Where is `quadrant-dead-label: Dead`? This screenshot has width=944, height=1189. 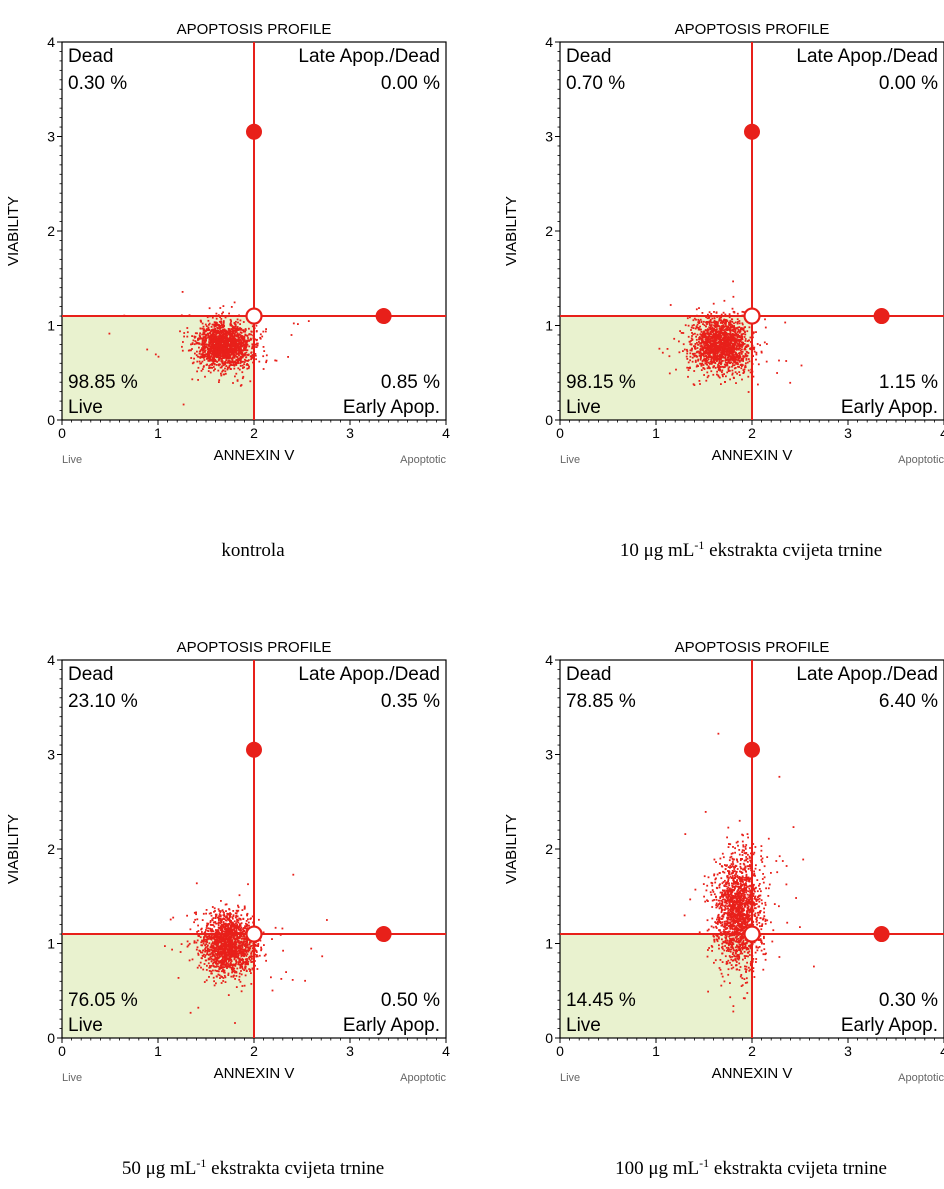 quadrant-dead-label: Dead is located at coordinates (588, 56).